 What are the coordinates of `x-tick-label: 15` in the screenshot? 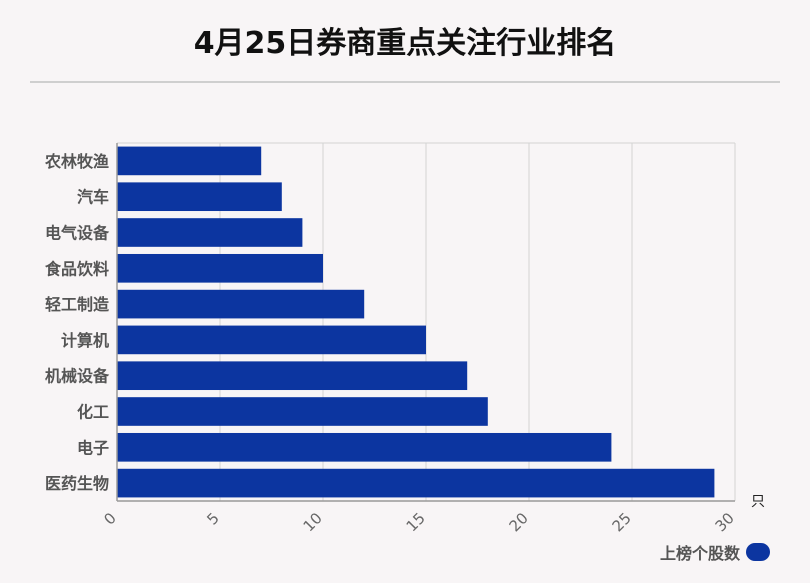 It's located at (416, 522).